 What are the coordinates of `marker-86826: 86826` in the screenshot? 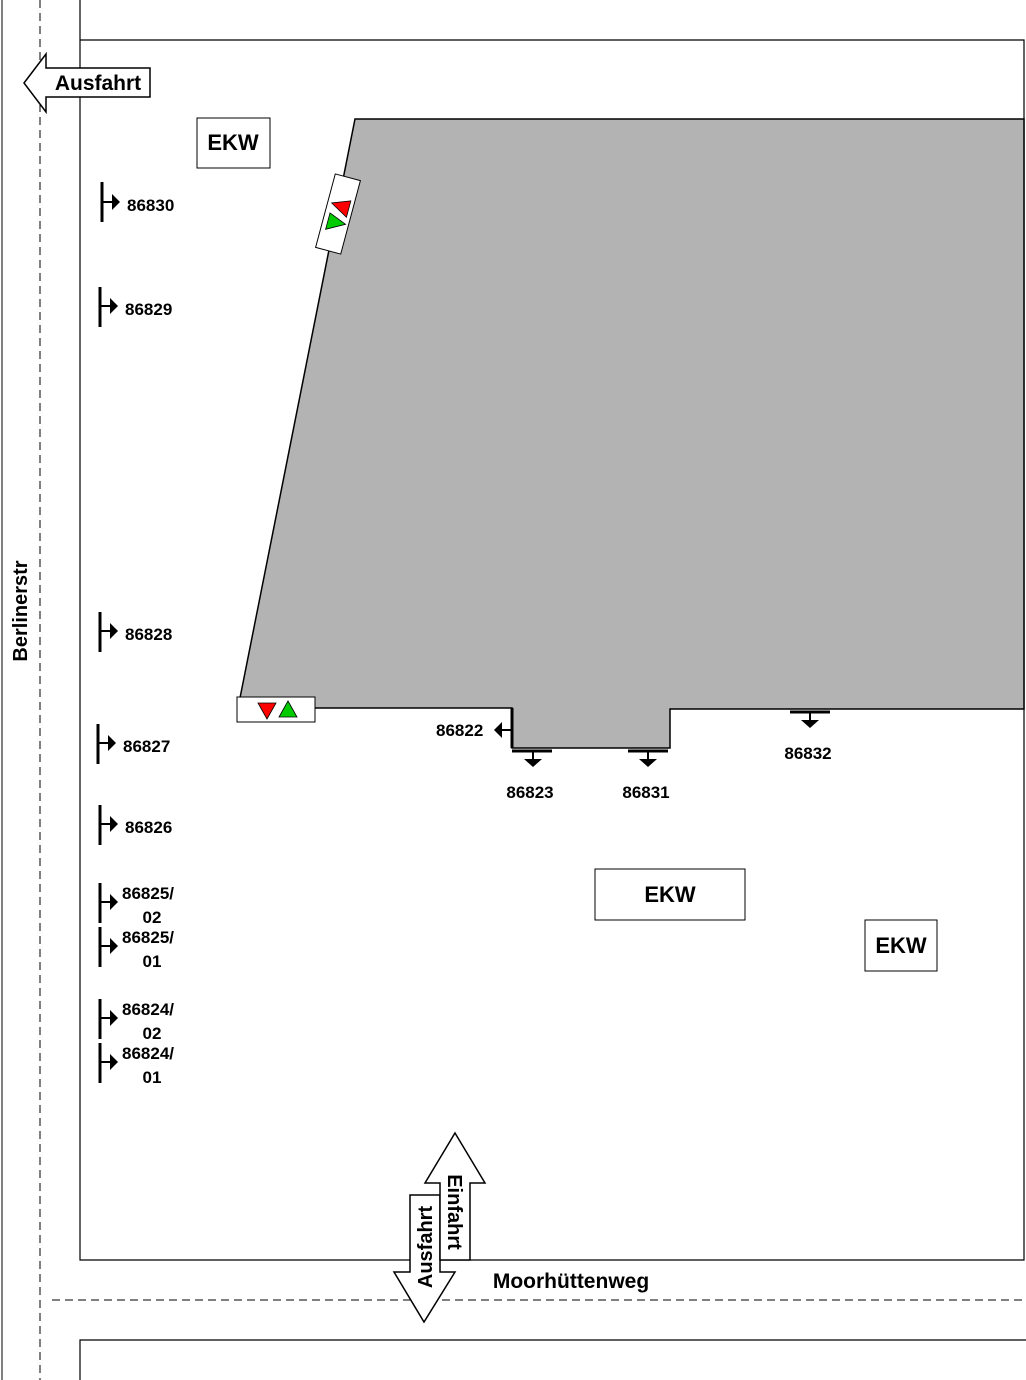 It's located at (135, 825).